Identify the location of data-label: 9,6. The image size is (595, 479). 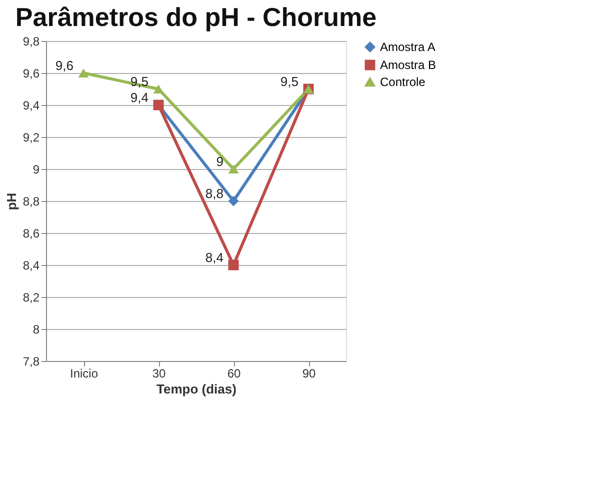
(64, 65).